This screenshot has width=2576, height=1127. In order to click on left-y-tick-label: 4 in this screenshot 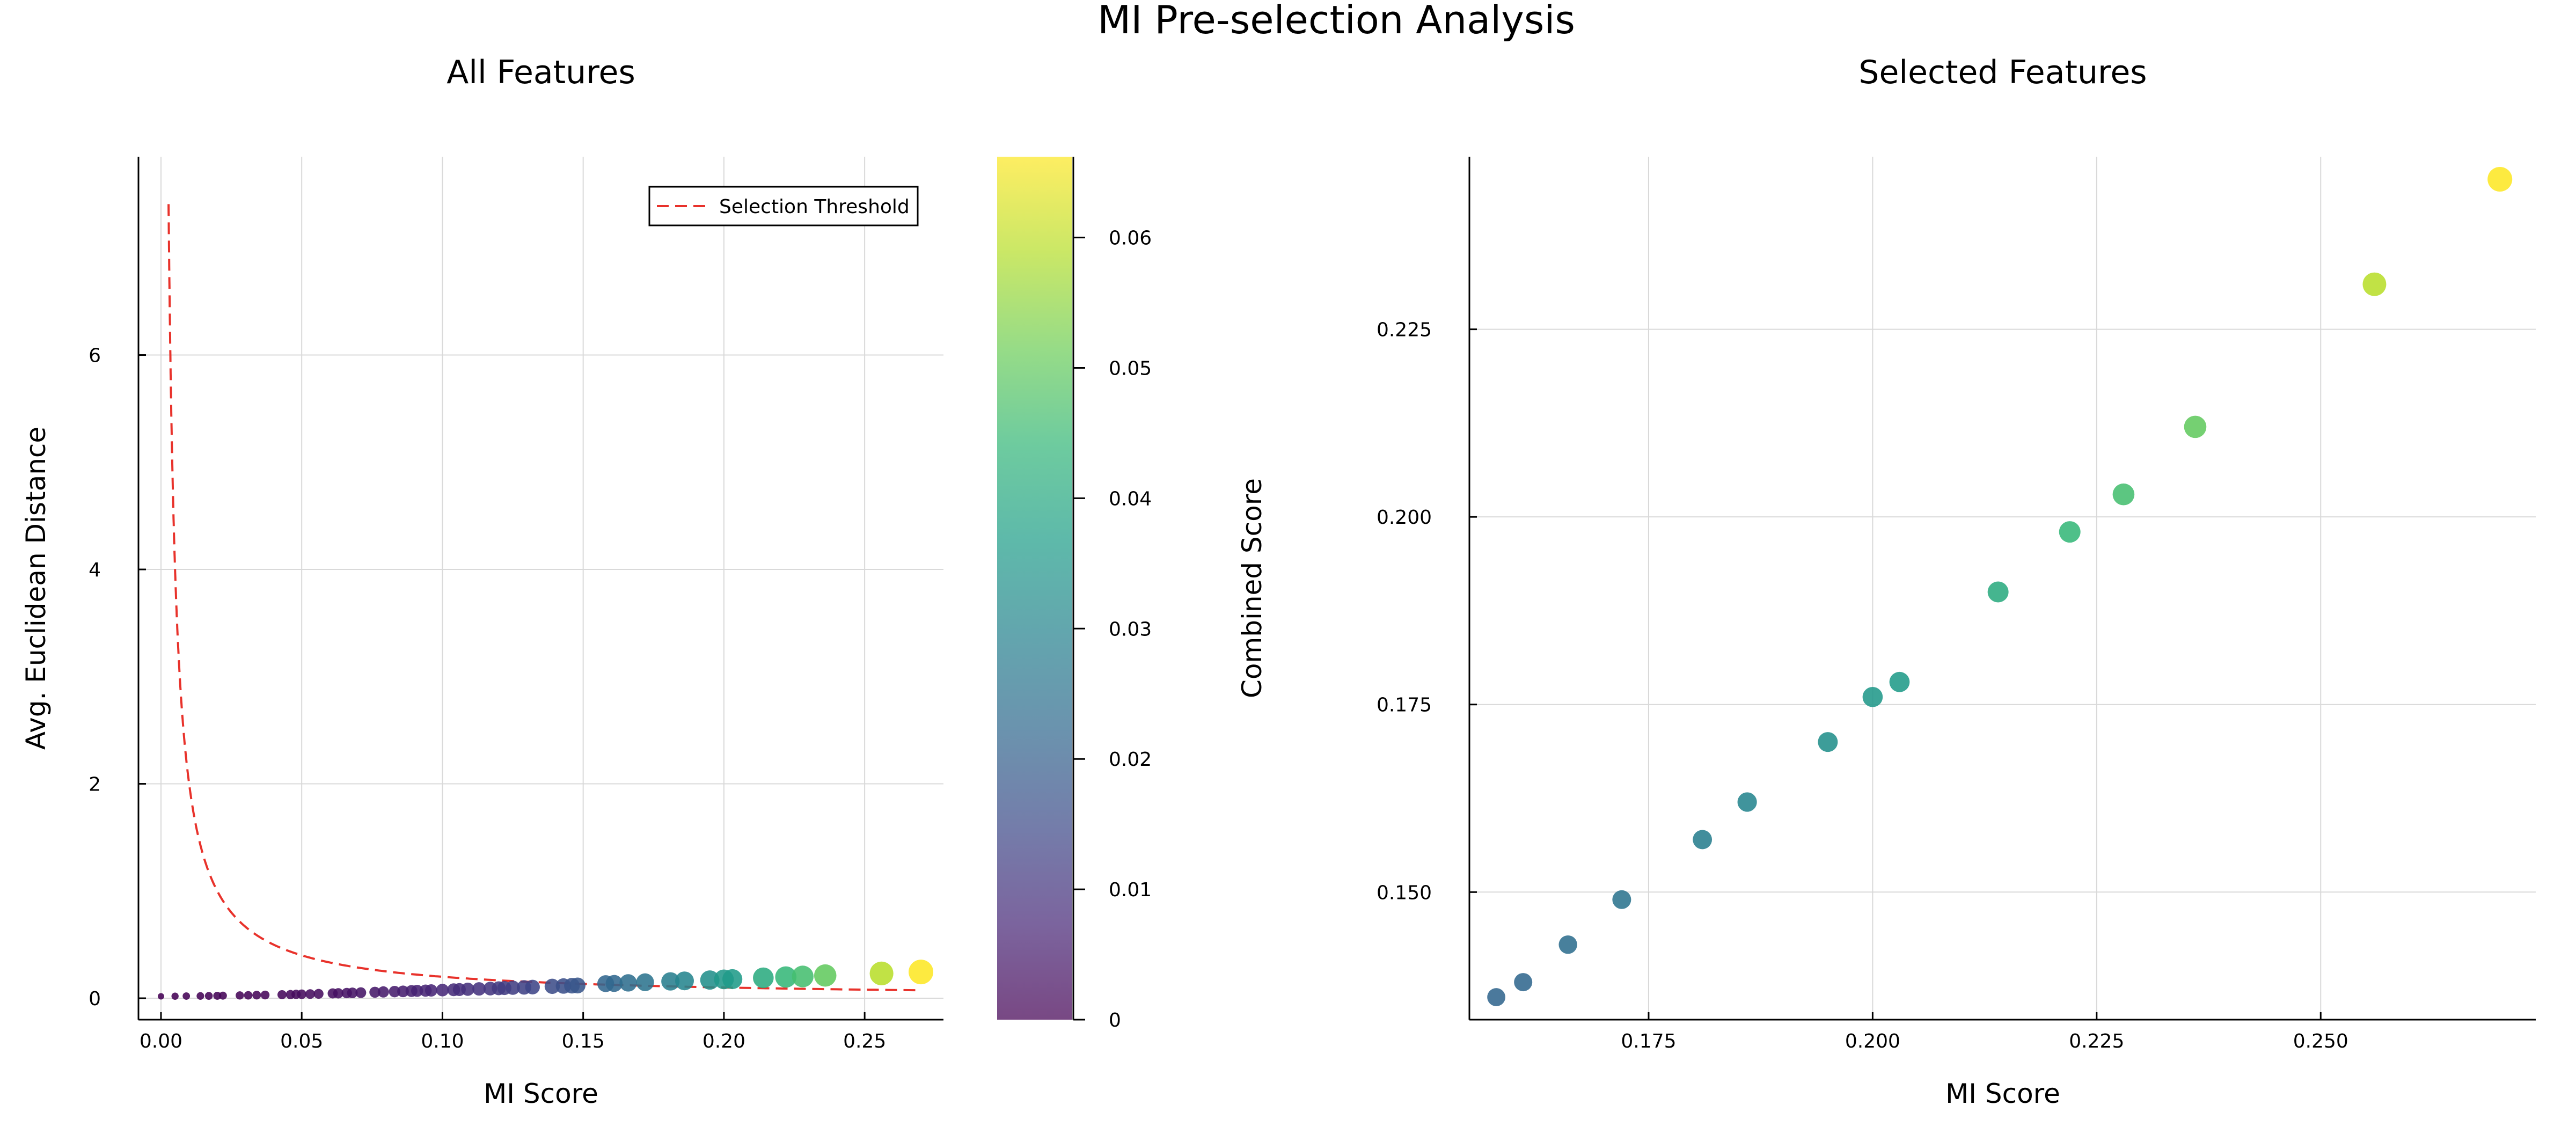, I will do `click(95, 570)`.